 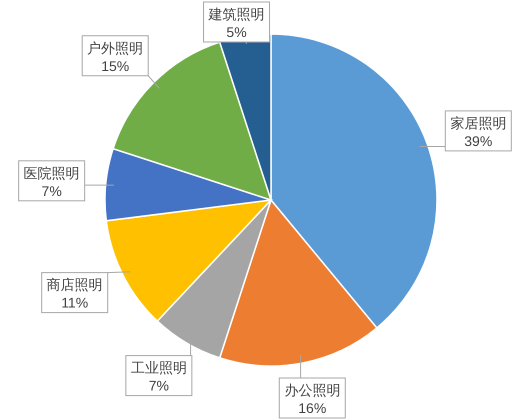 What do you see at coordinates (236, 32) in the screenshot?
I see `data-label: 5%` at bounding box center [236, 32].